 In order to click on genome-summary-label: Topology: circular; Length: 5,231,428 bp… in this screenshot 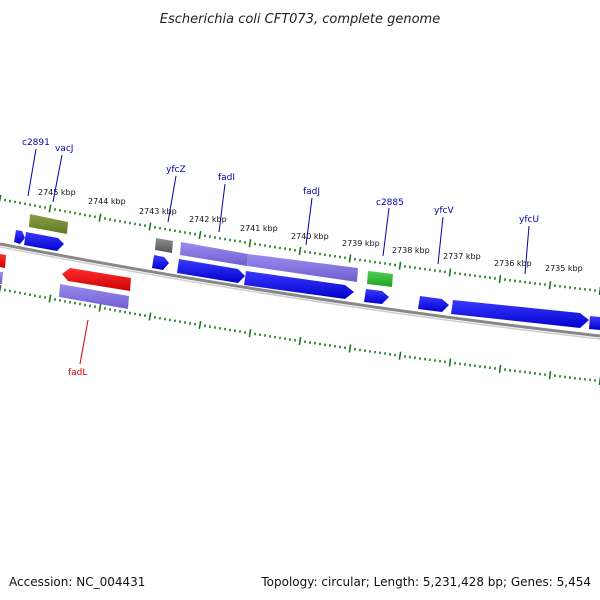, I will do `click(425, 582)`.